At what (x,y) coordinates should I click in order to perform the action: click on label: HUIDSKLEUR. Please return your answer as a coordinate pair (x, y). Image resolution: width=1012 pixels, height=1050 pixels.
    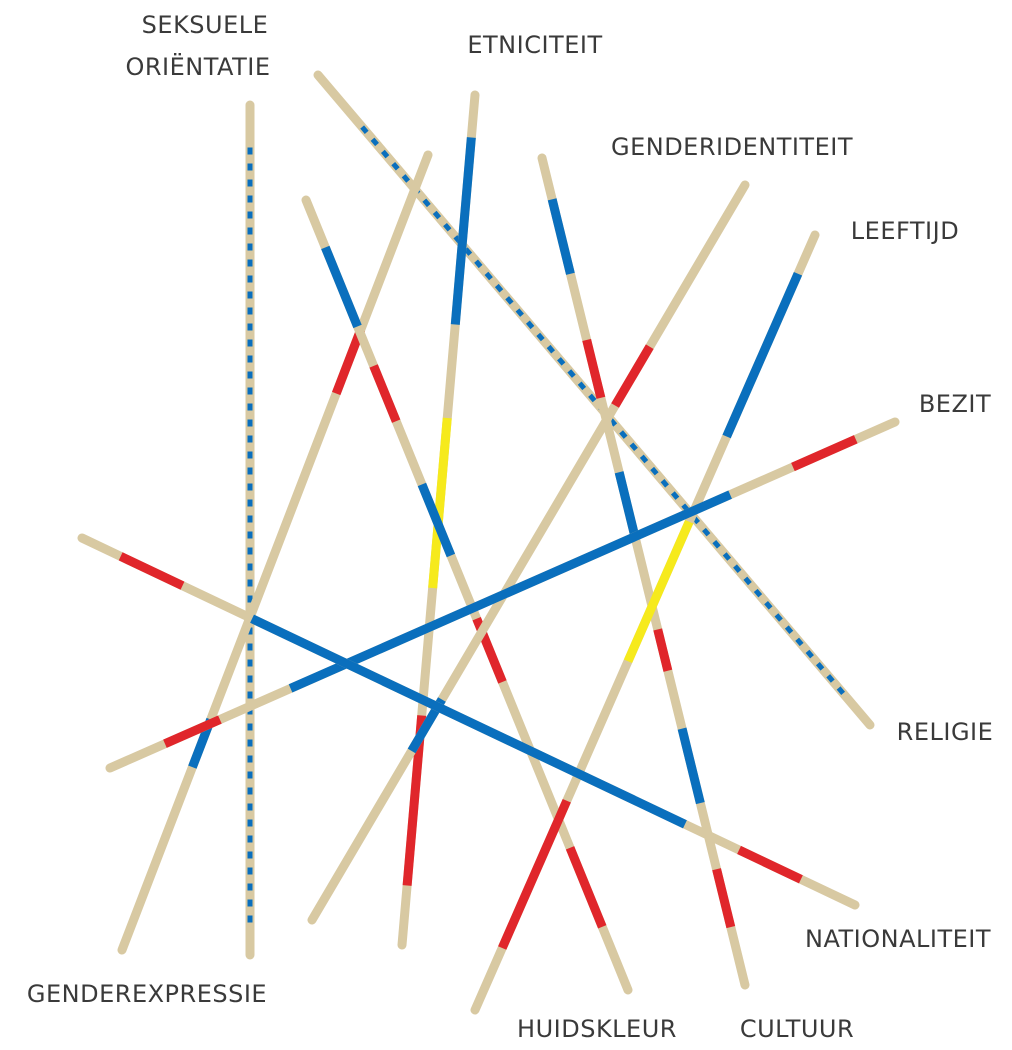
    Looking at the image, I should click on (597, 1029).